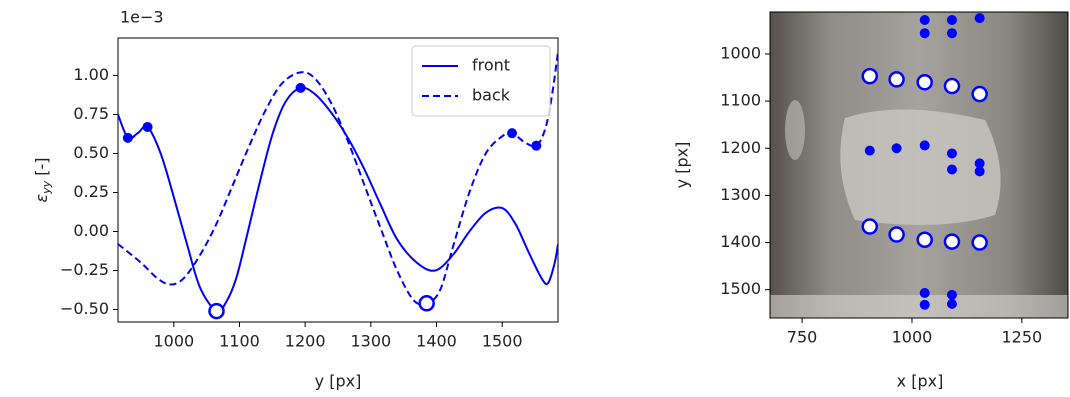  Describe the element at coordinates (920, 381) in the screenshot. I see `x-axis-label: x [px]` at that location.